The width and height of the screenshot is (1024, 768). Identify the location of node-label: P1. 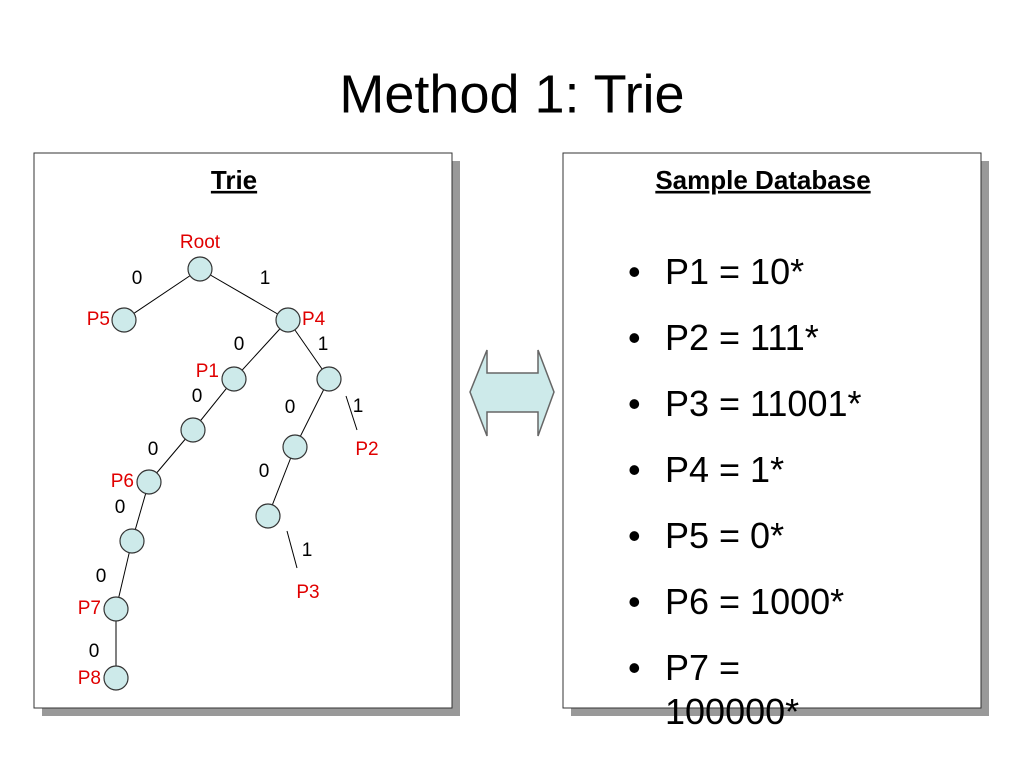
(207, 371).